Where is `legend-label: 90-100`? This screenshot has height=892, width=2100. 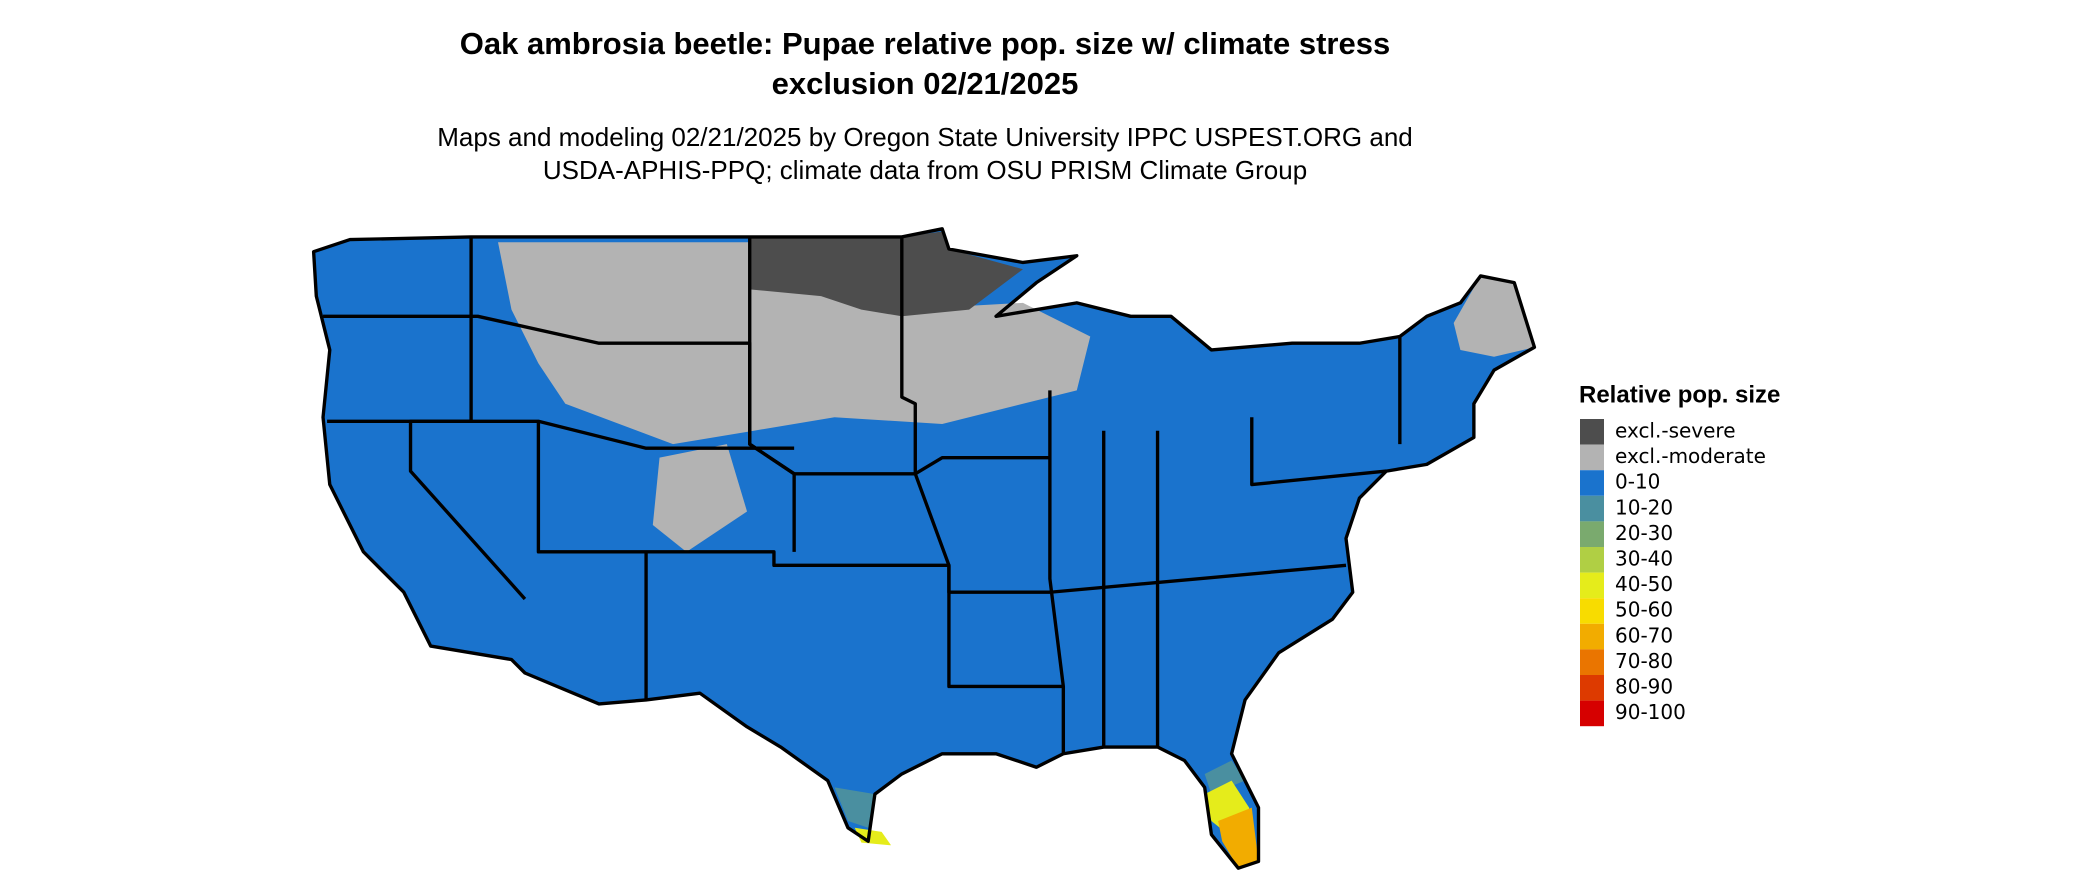 legend-label: 90-100 is located at coordinates (1650, 712).